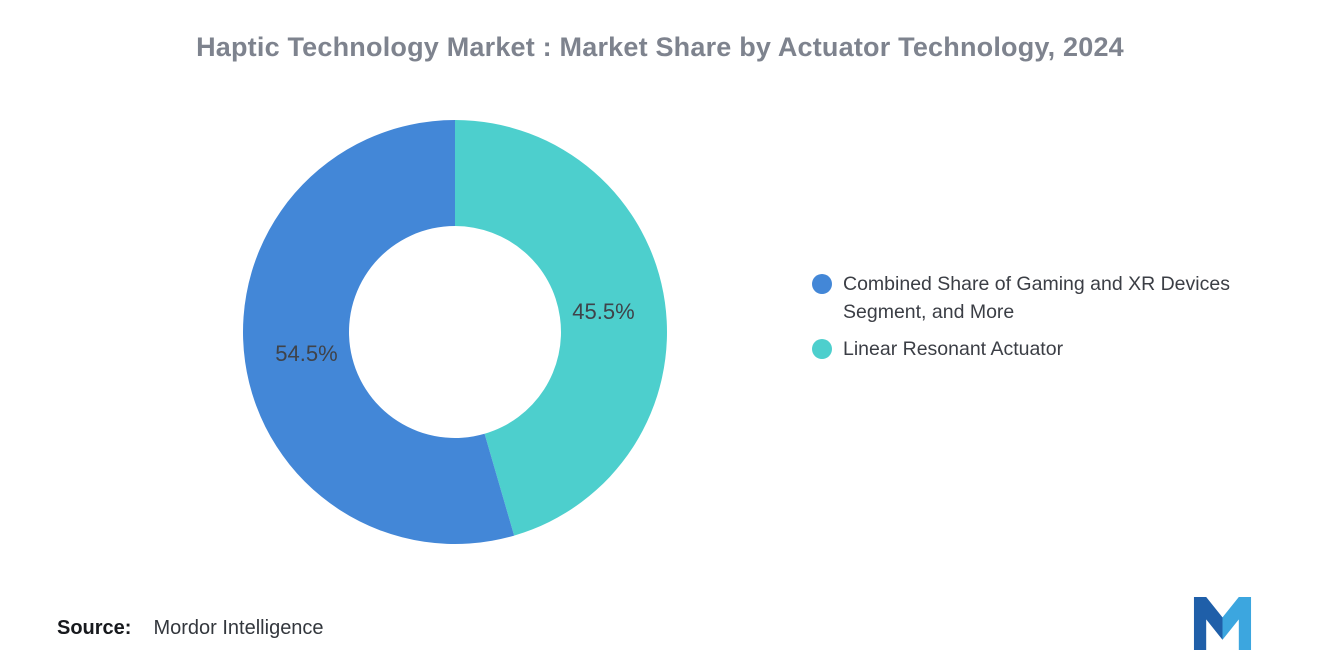 This screenshot has width=1320, height=665. I want to click on mordor-m-logo-icon, so click(1222, 623).